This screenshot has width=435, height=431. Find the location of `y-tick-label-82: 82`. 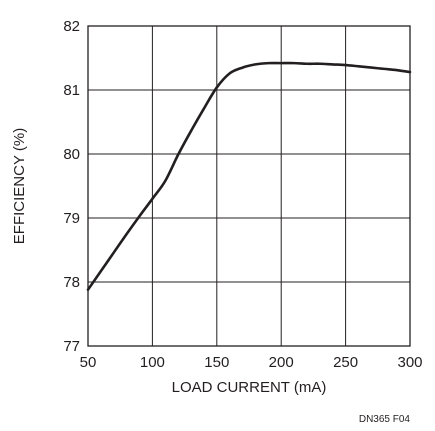

y-tick-label-82: 82 is located at coordinates (71, 26).